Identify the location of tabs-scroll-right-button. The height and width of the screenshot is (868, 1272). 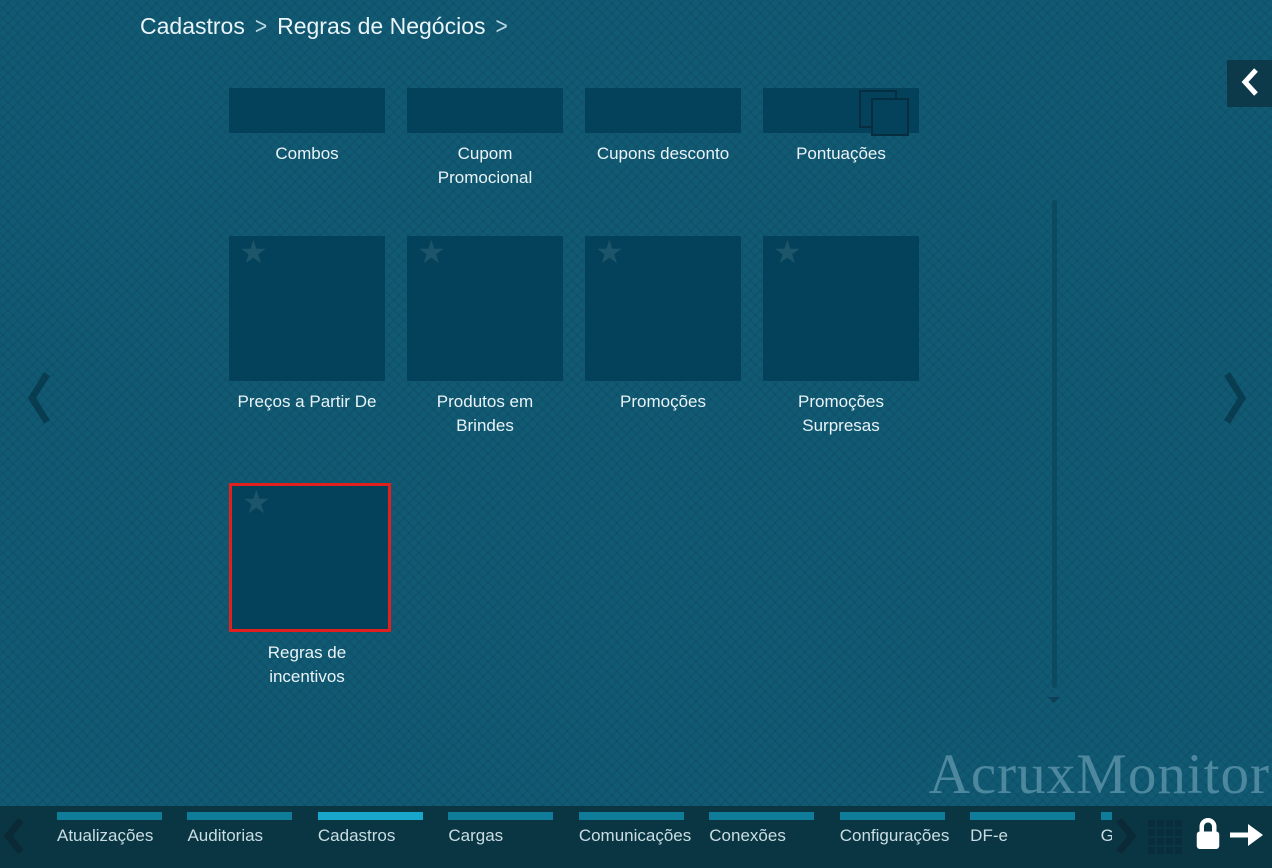
(1126, 838).